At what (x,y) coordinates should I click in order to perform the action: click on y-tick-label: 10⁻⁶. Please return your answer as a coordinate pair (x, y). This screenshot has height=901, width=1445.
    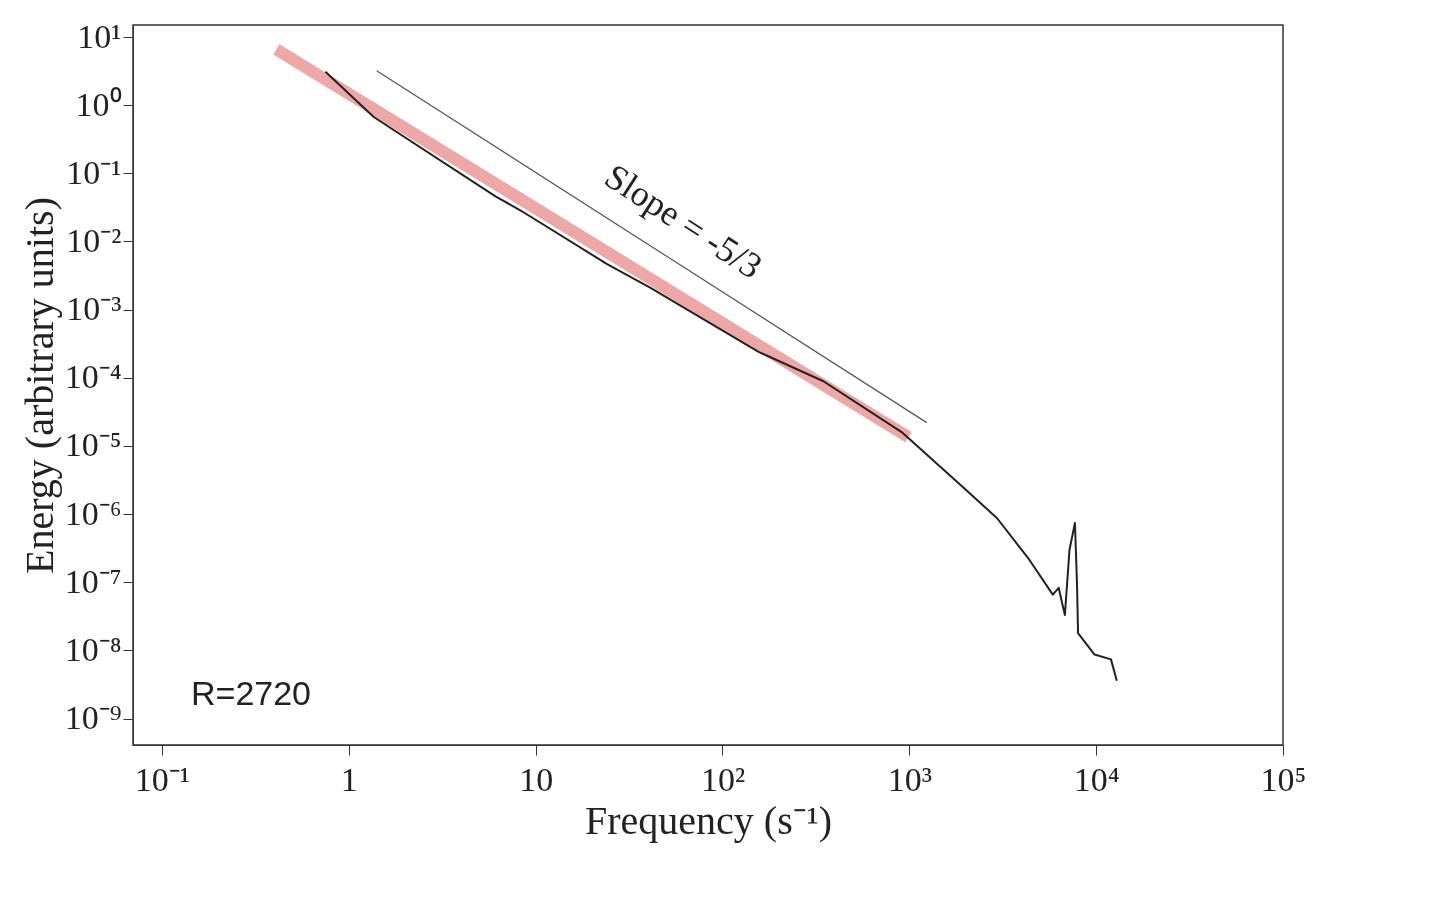
    Looking at the image, I should click on (93, 513).